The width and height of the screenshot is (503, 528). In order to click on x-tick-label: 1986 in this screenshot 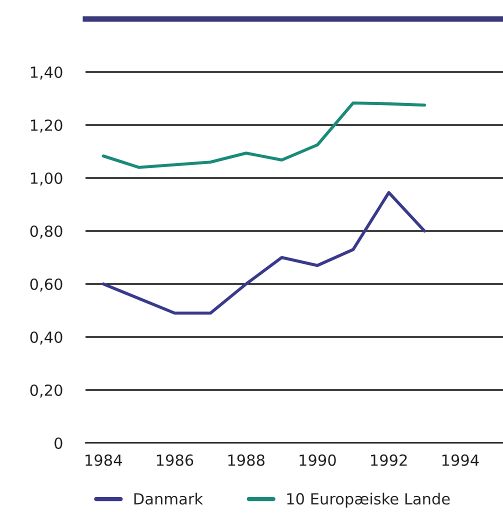, I will do `click(175, 460)`.